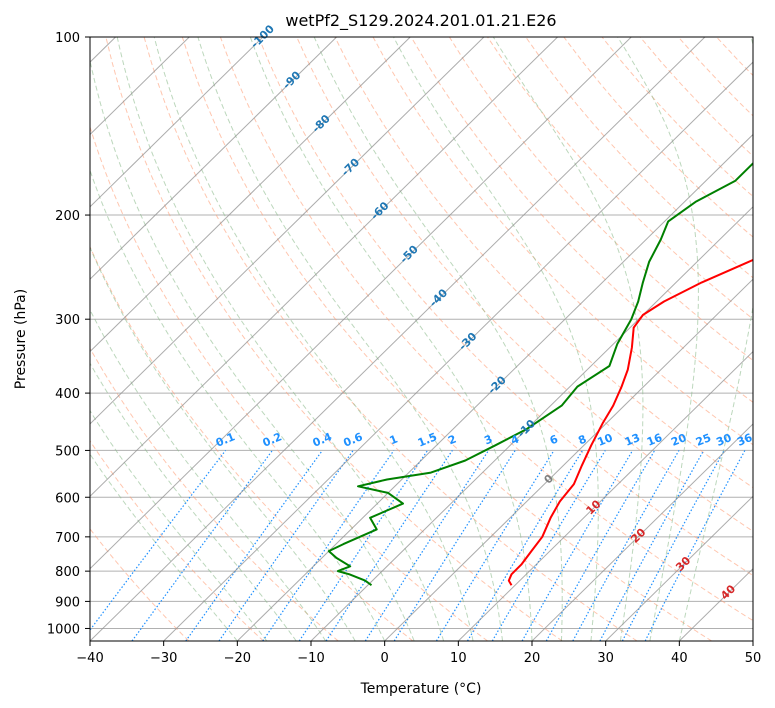 This screenshot has height=708, width=775. What do you see at coordinates (605, 658) in the screenshot?
I see `x-tick-label: 30` at bounding box center [605, 658].